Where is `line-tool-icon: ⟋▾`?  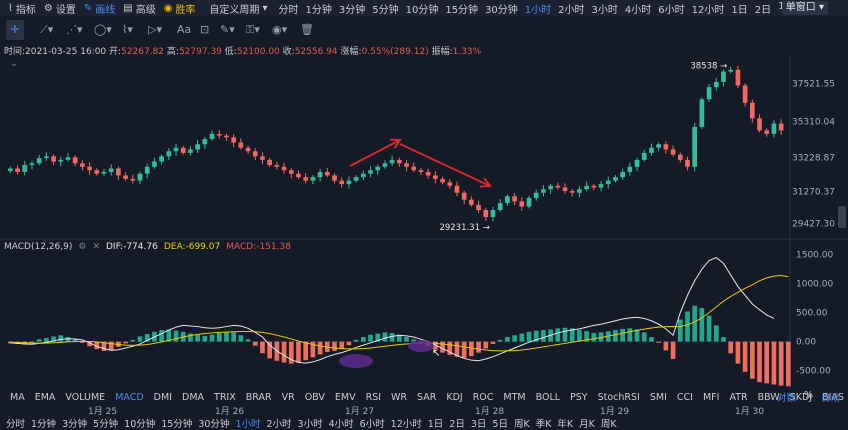
line-tool-icon: ⟋▾ is located at coordinates (47, 29).